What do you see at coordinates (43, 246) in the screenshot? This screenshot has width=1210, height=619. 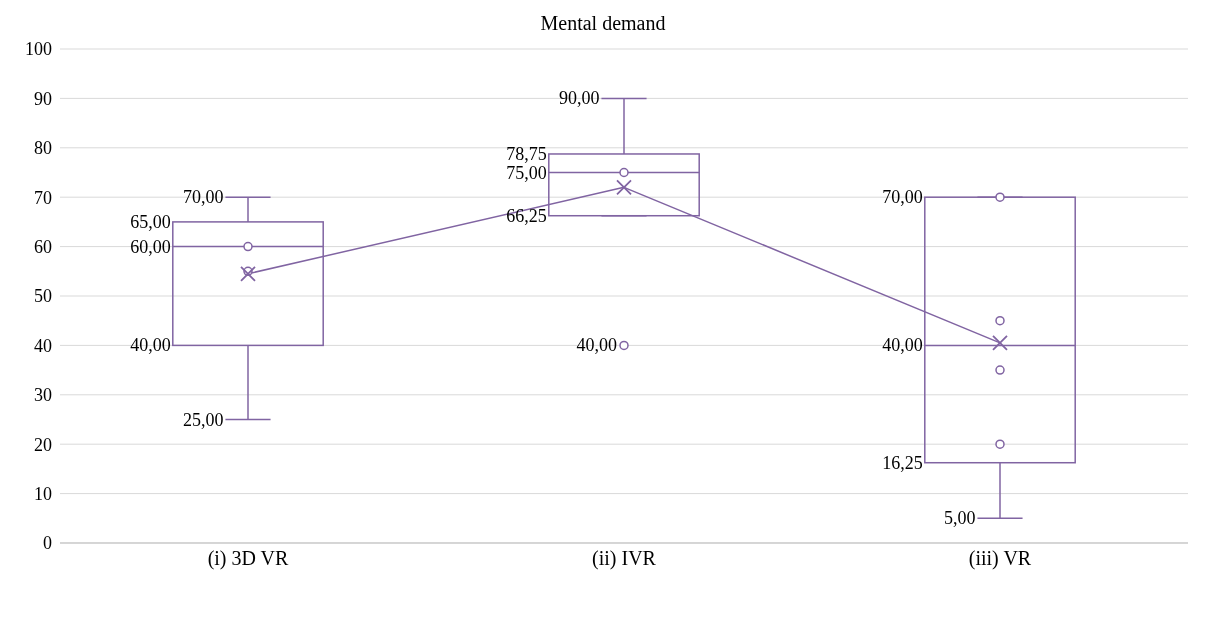 I see `y-tick-label: 60` at bounding box center [43, 246].